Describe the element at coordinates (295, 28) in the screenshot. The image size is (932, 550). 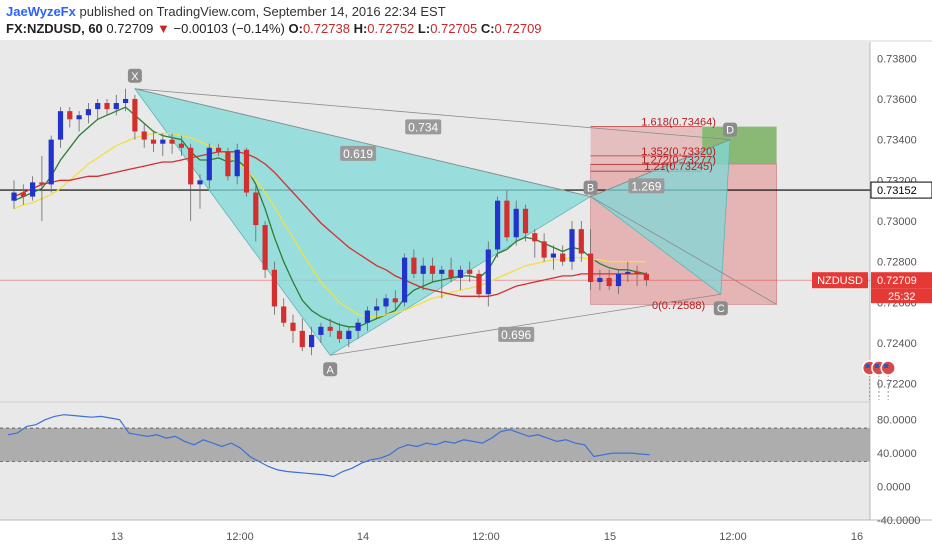
I see `open-label: O:` at that location.